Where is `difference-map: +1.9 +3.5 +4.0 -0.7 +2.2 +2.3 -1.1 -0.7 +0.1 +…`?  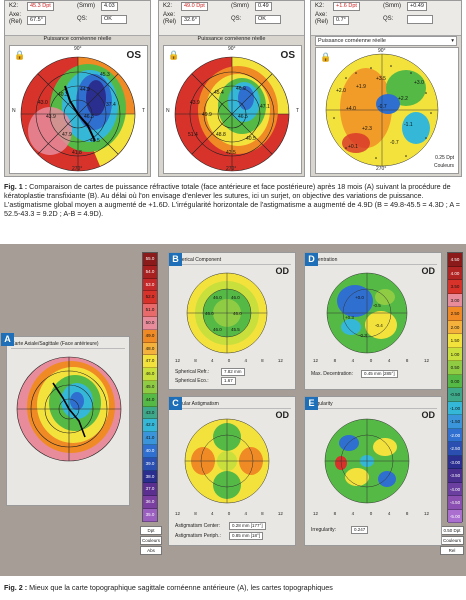 difference-map: +1.9 +3.5 +4.0 -0.7 +2.2 +2.3 -1.1 -0.7 +0.1 +… is located at coordinates (387, 110).